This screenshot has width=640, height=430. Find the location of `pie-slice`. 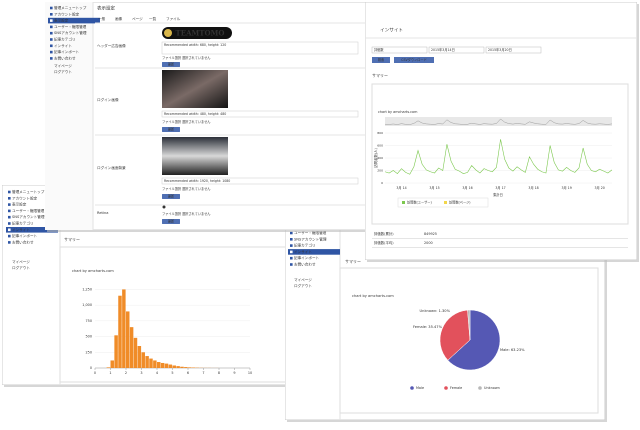

pie-slice is located at coordinates (469, 325).